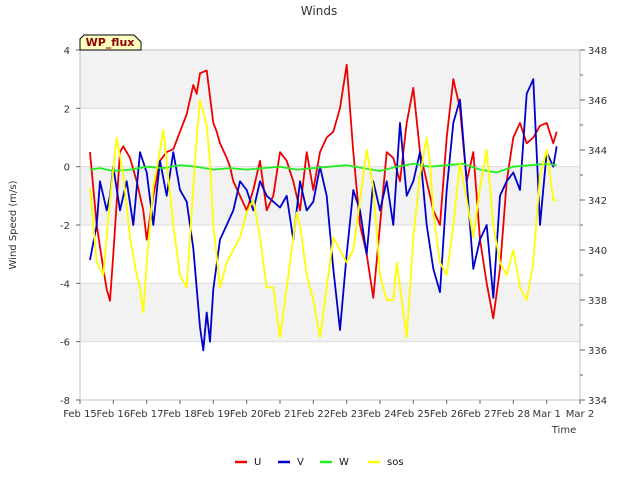 This screenshot has height=480, width=640. I want to click on x-tick-label: Feb 16, so click(114, 414).